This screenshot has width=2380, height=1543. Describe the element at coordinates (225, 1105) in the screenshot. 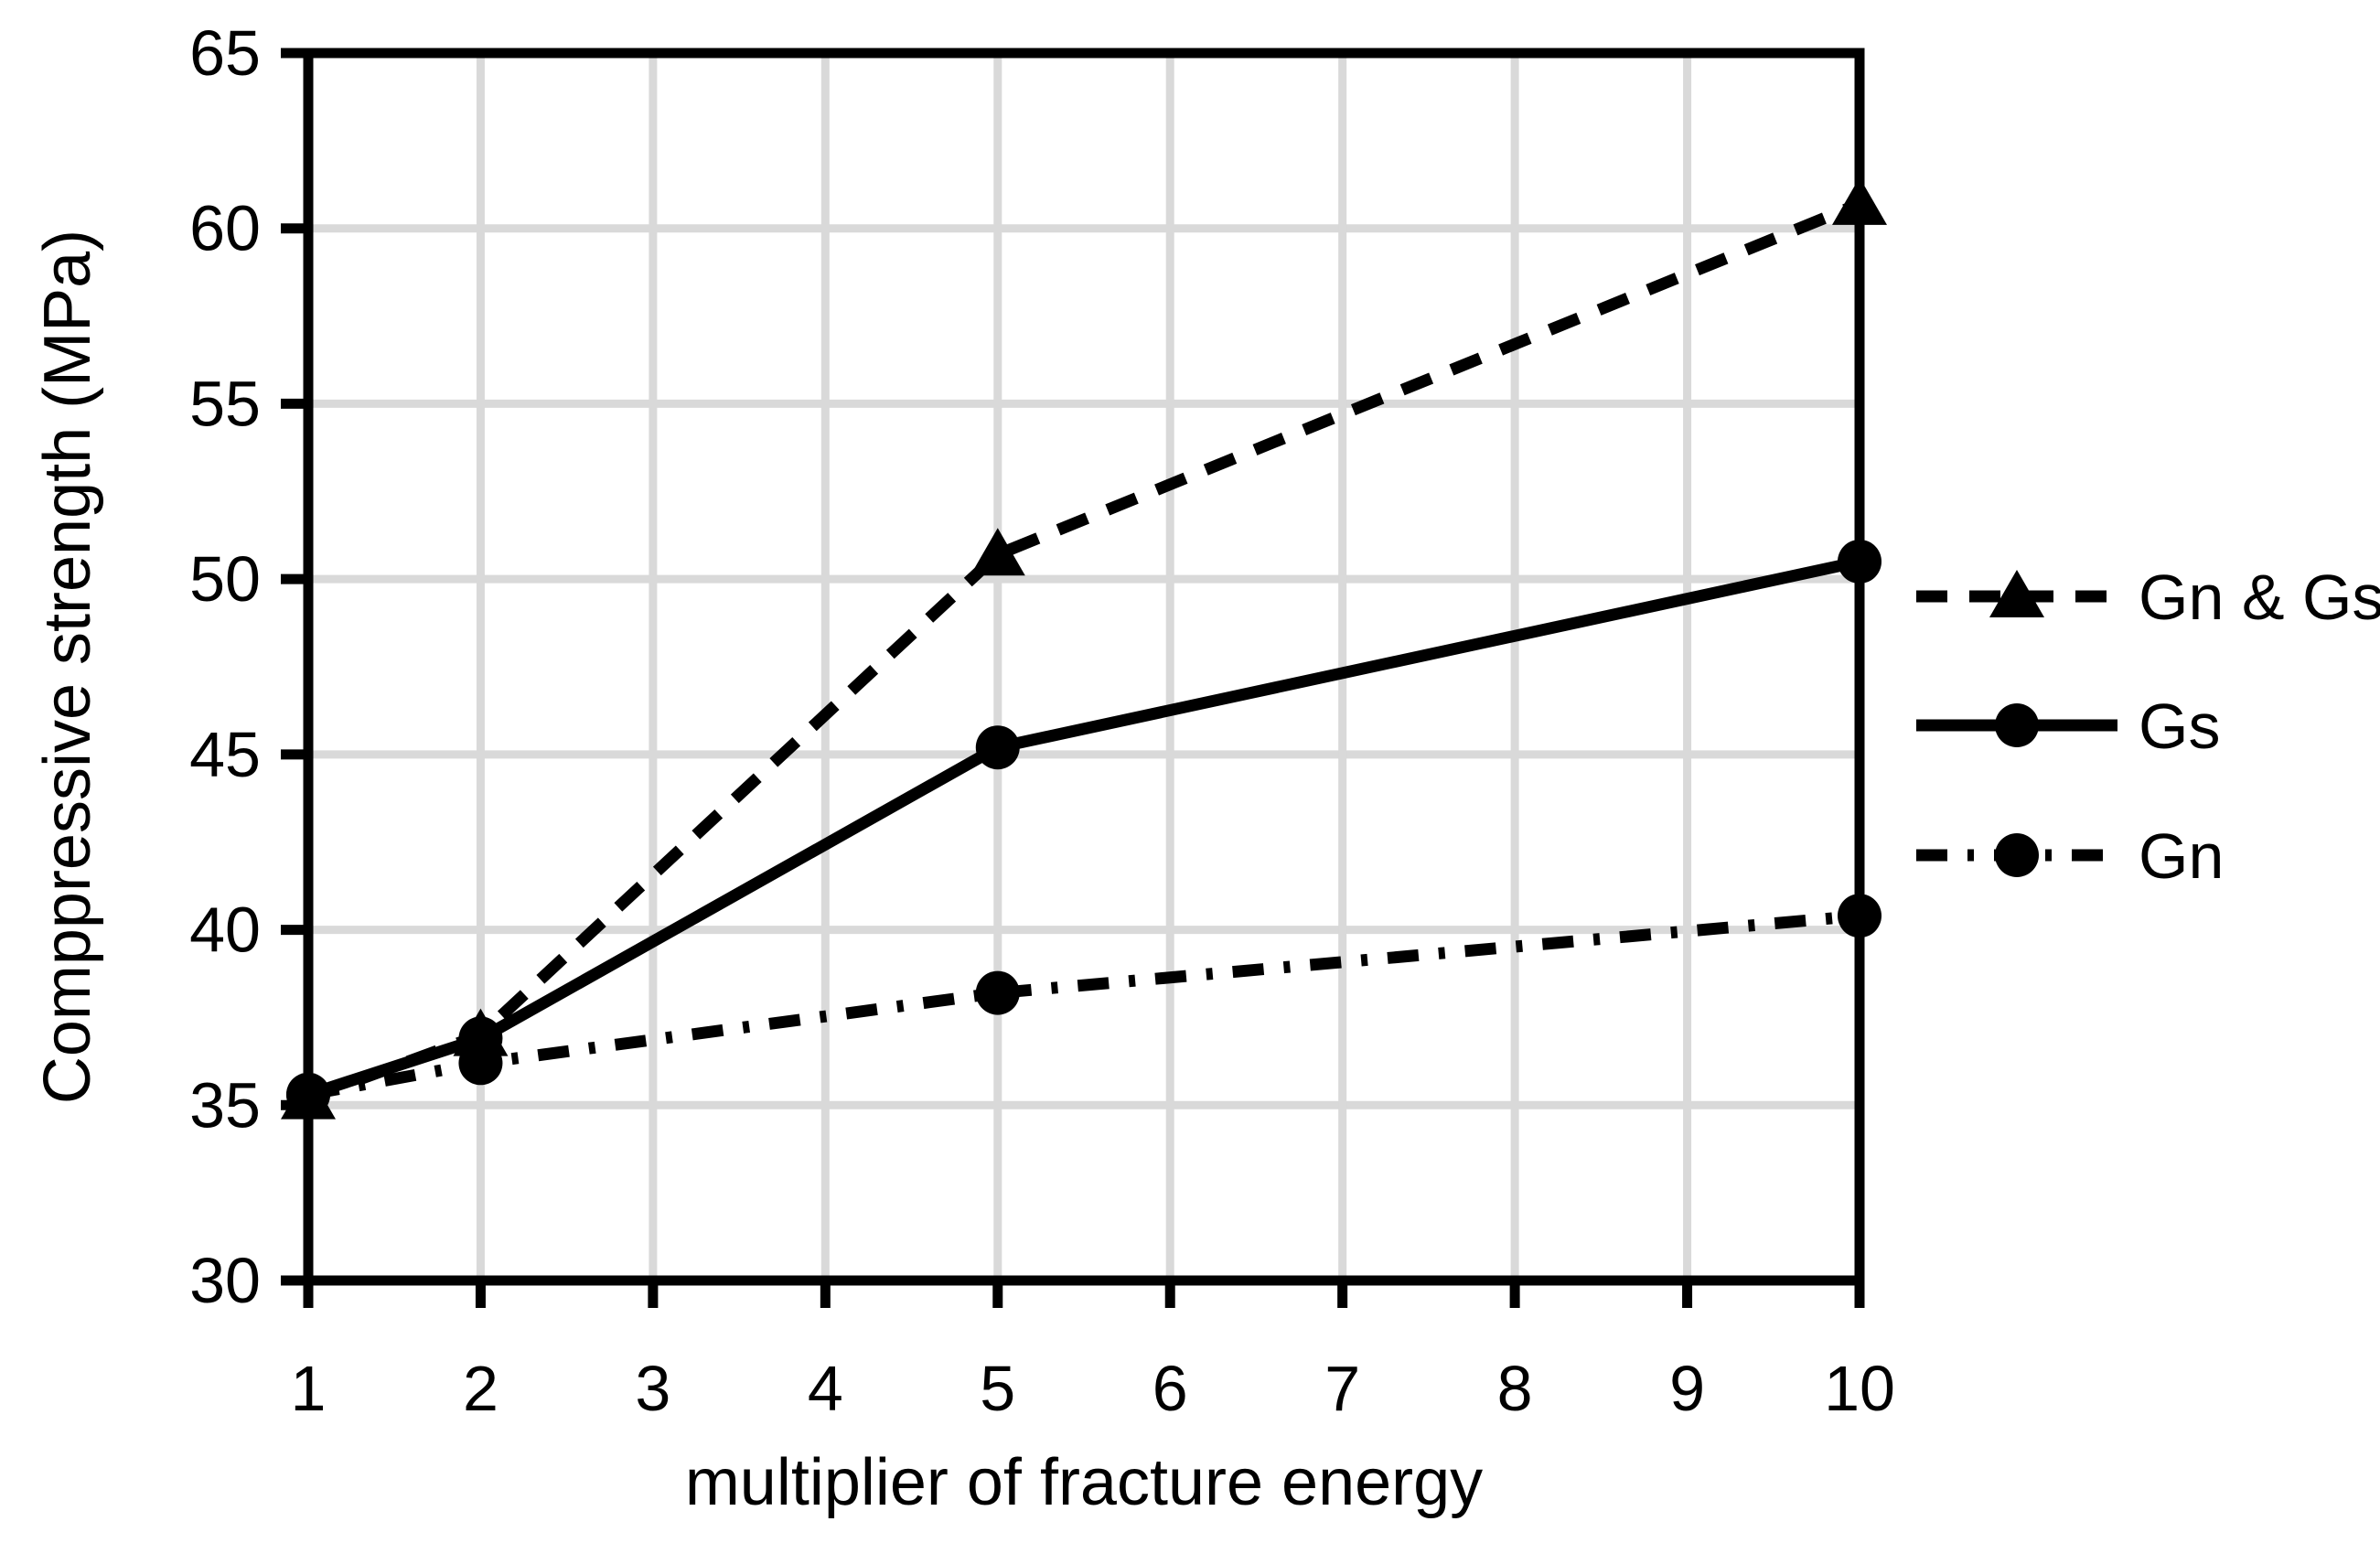

I see `y-tick-label-35: 35` at that location.